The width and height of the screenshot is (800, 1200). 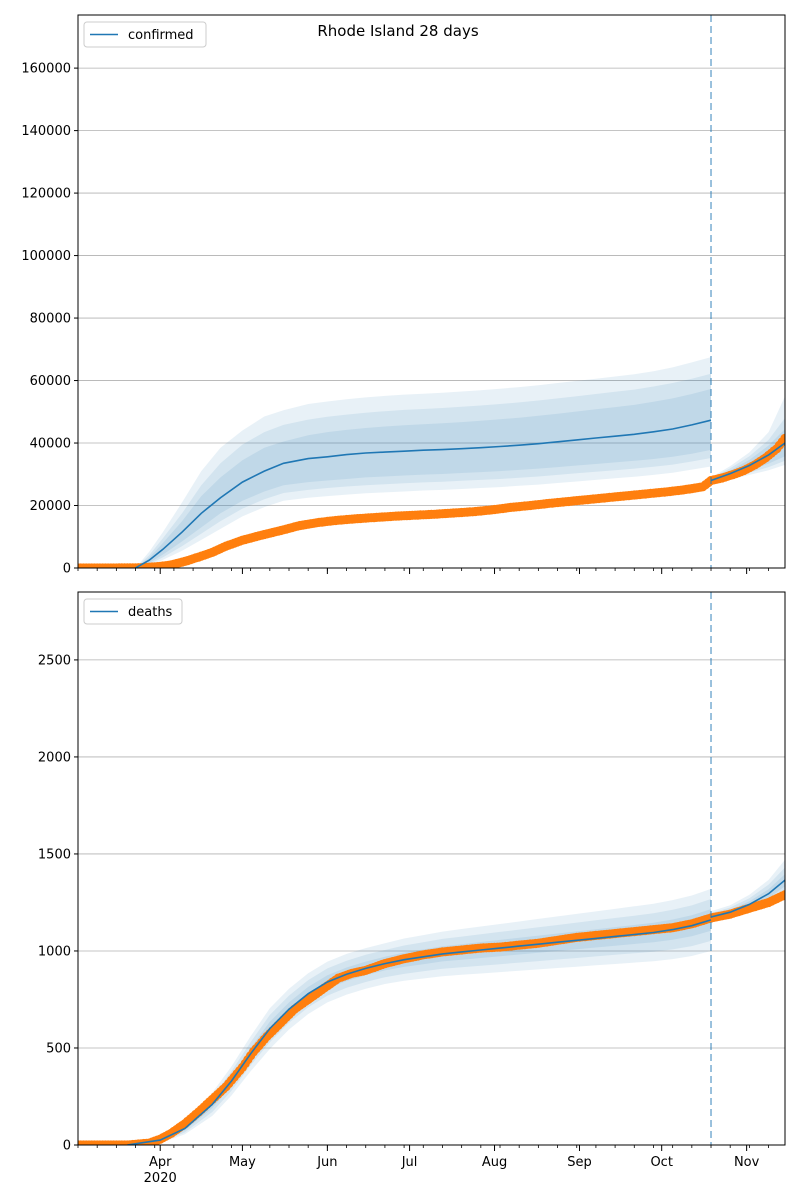 What do you see at coordinates (161, 35) in the screenshot?
I see `legend-label: confirmed` at bounding box center [161, 35].